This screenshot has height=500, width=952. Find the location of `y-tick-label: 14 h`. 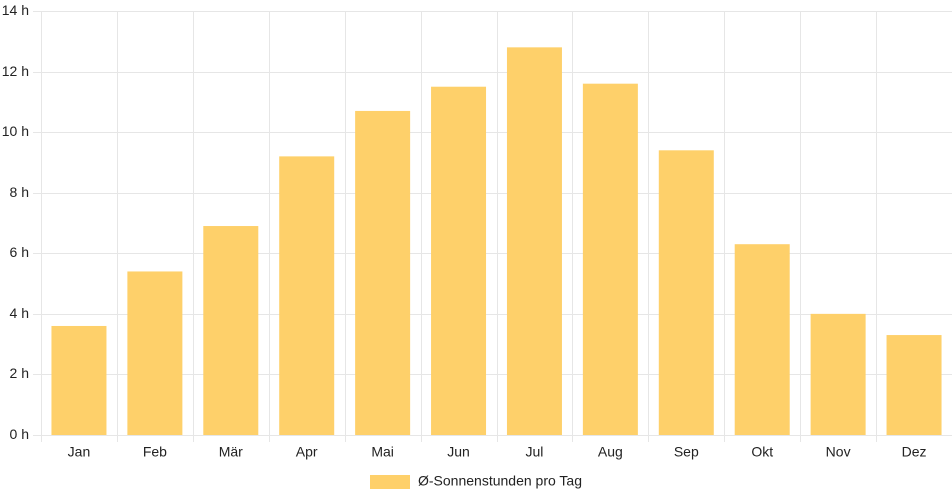

y-tick-label: 14 h is located at coordinates (15, 10).